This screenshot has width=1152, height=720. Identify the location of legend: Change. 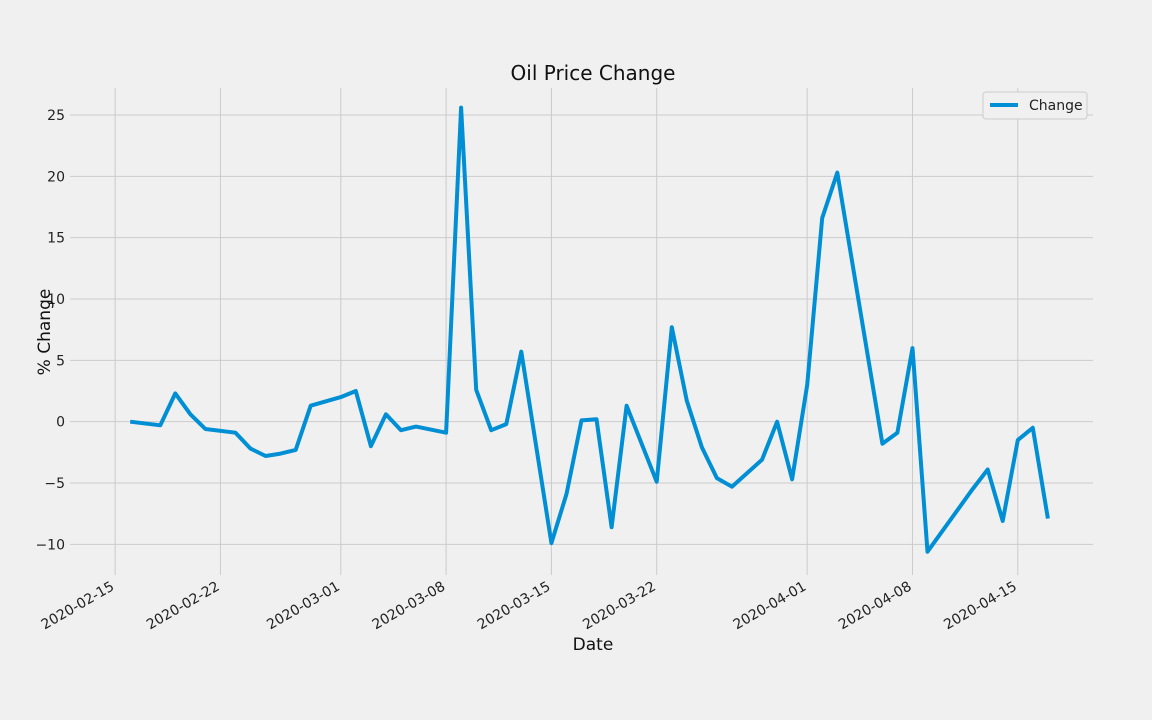
(1035, 105).